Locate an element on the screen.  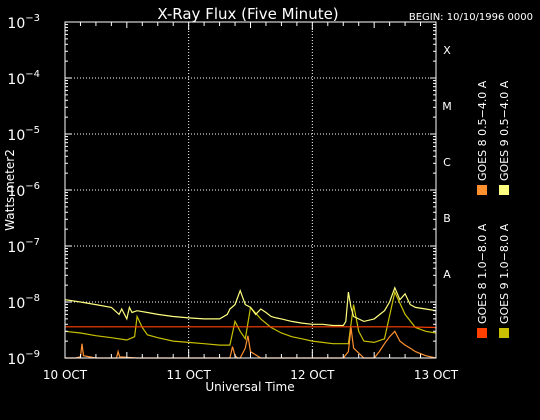
y-tick-label: 10⁻⁷ is located at coordinates (23, 246).